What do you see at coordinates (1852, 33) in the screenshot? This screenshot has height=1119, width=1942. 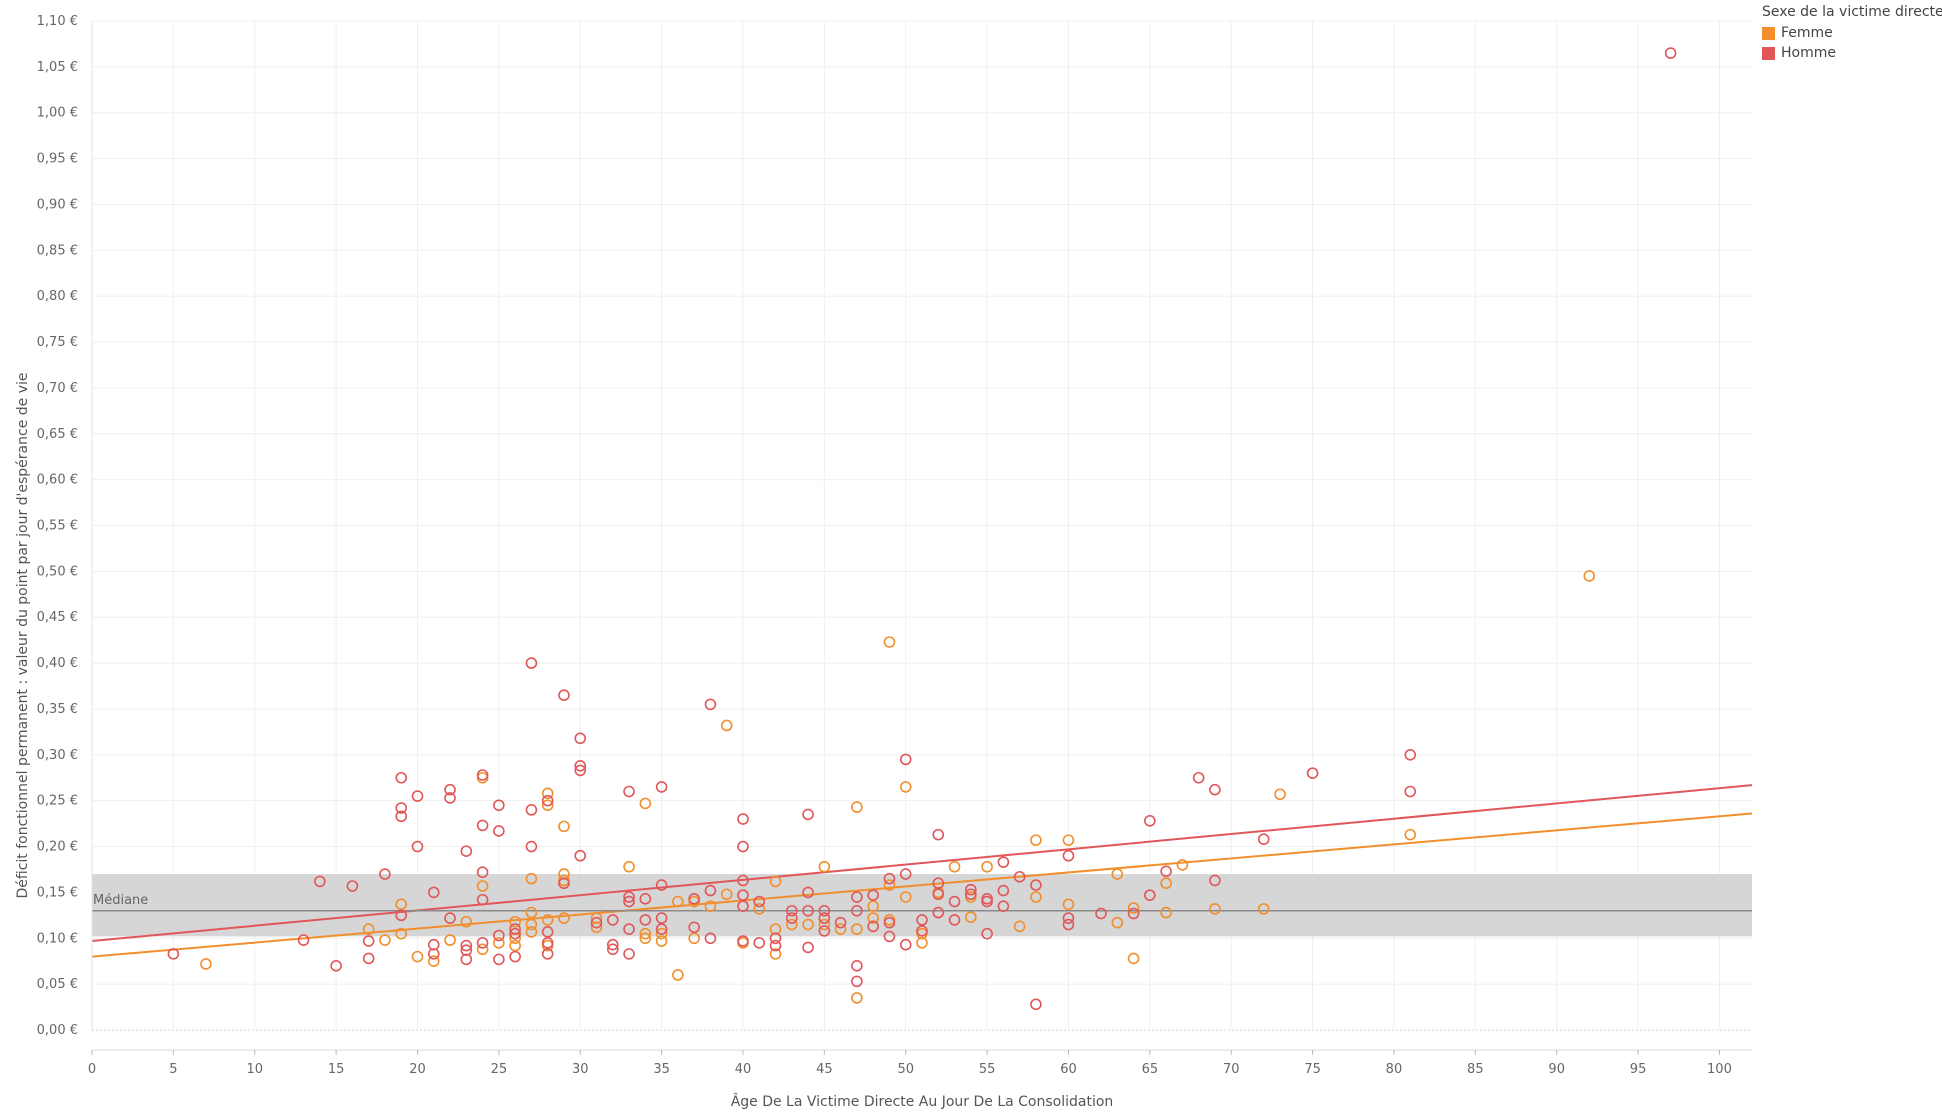 I see `legend-item-femme: Femme` at bounding box center [1852, 33].